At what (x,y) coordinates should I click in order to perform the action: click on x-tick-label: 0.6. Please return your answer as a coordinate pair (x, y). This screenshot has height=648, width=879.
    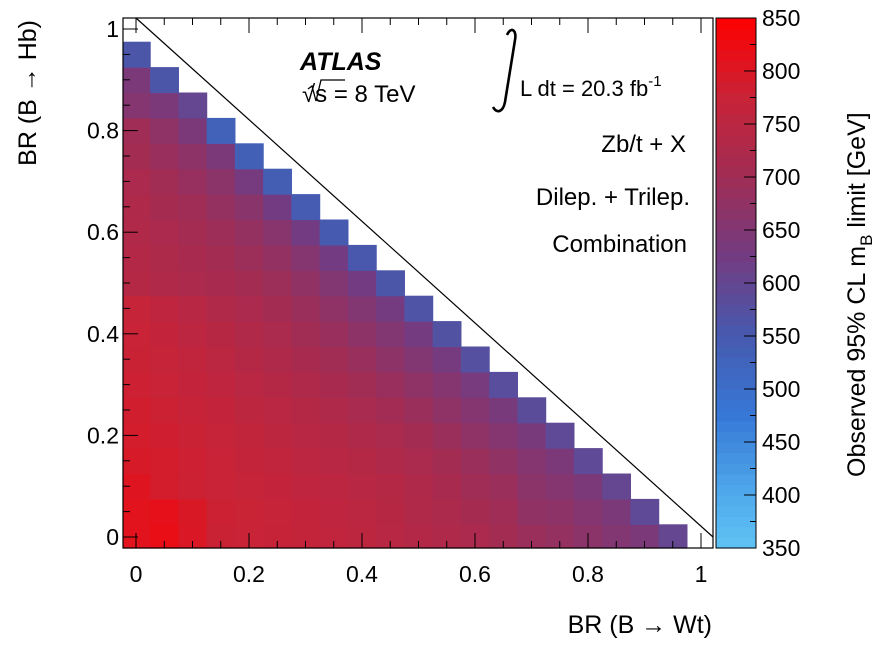
    Looking at the image, I should click on (475, 574).